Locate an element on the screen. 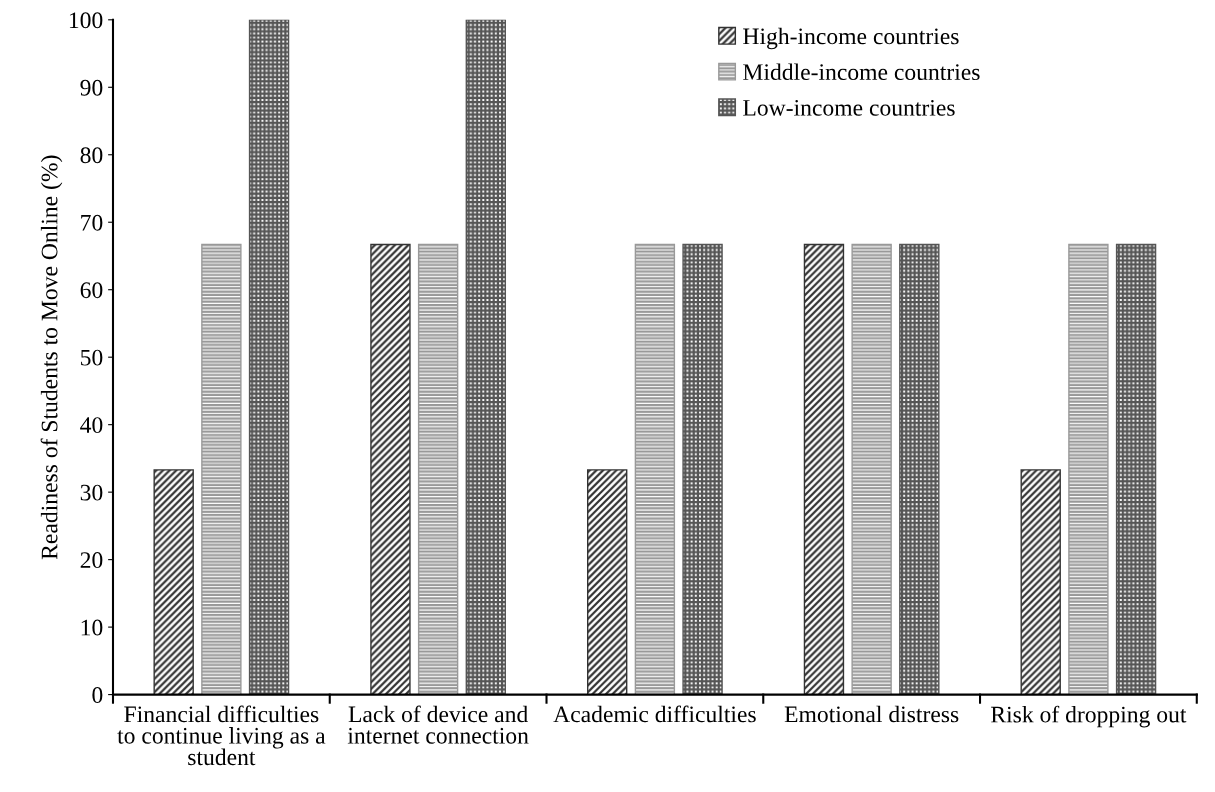 The image size is (1215, 792). y-tick-label: 10 is located at coordinates (92, 627).